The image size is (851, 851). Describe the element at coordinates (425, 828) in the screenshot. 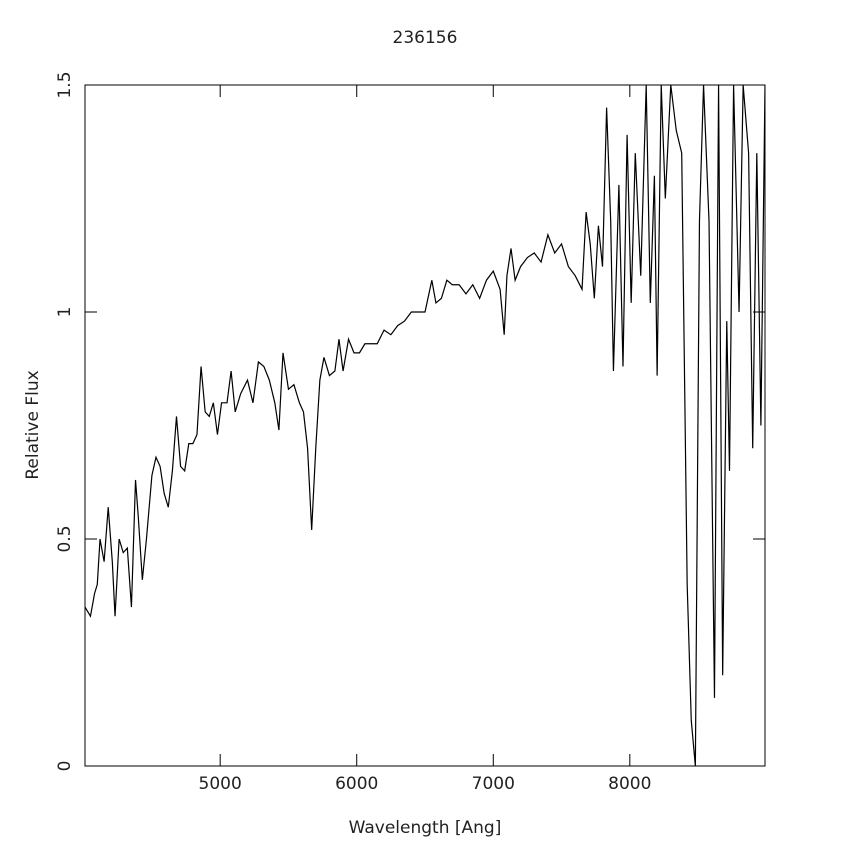

I see `x-axis-label: Wavelength [Ang]` at that location.